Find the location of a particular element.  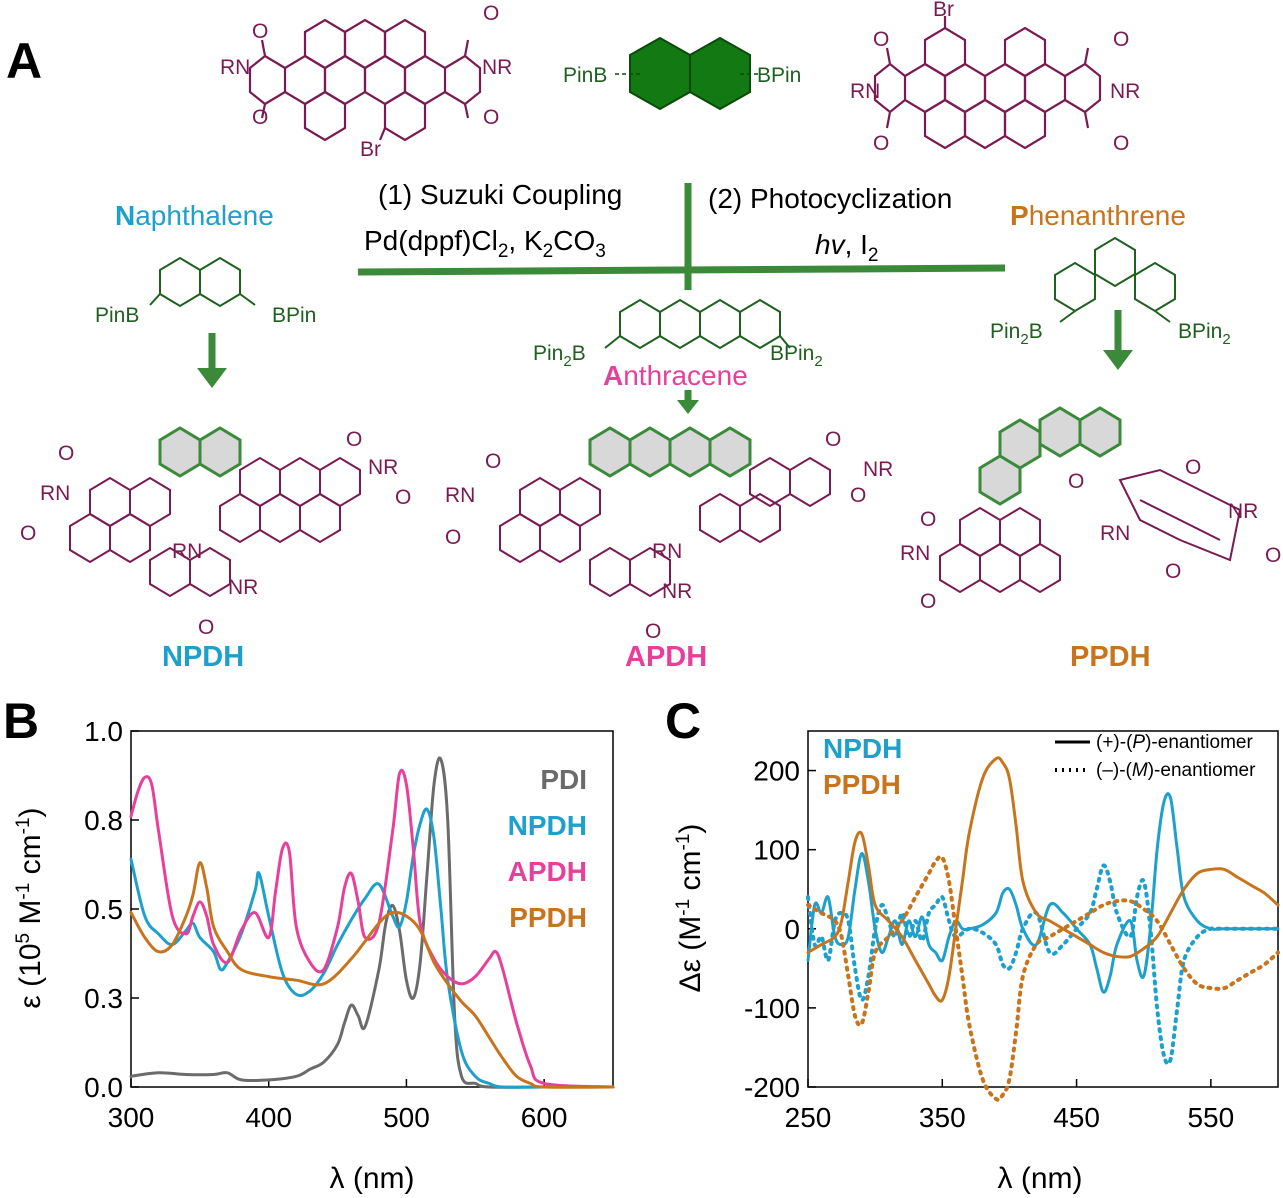

horizontal-bar is located at coordinates (681, 270).